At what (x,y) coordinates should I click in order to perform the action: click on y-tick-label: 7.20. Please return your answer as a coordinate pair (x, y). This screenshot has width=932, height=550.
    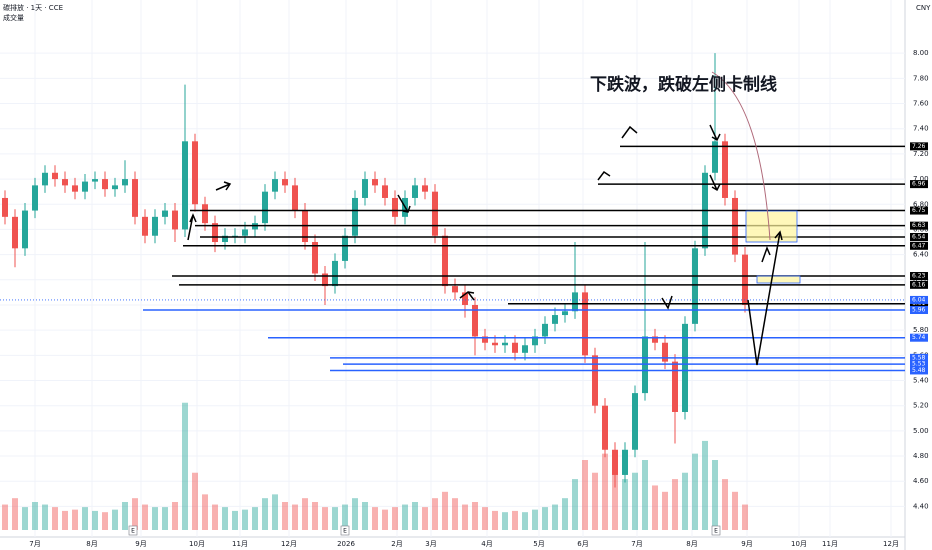
    Looking at the image, I should click on (921, 154).